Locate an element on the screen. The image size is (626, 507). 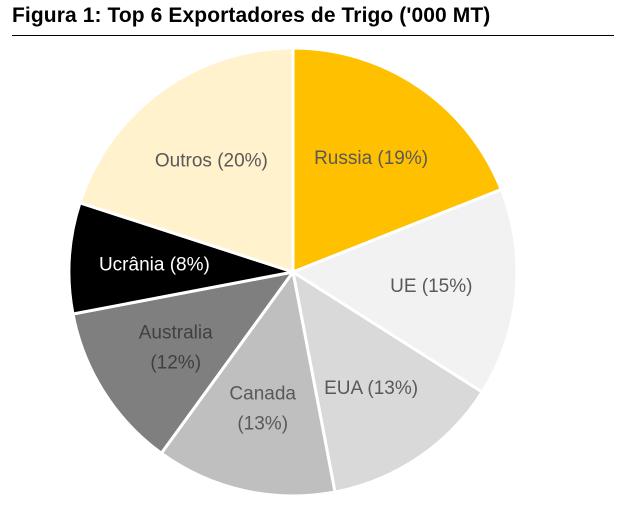
slice-label-eua: EUA (13%) is located at coordinates (371, 388).